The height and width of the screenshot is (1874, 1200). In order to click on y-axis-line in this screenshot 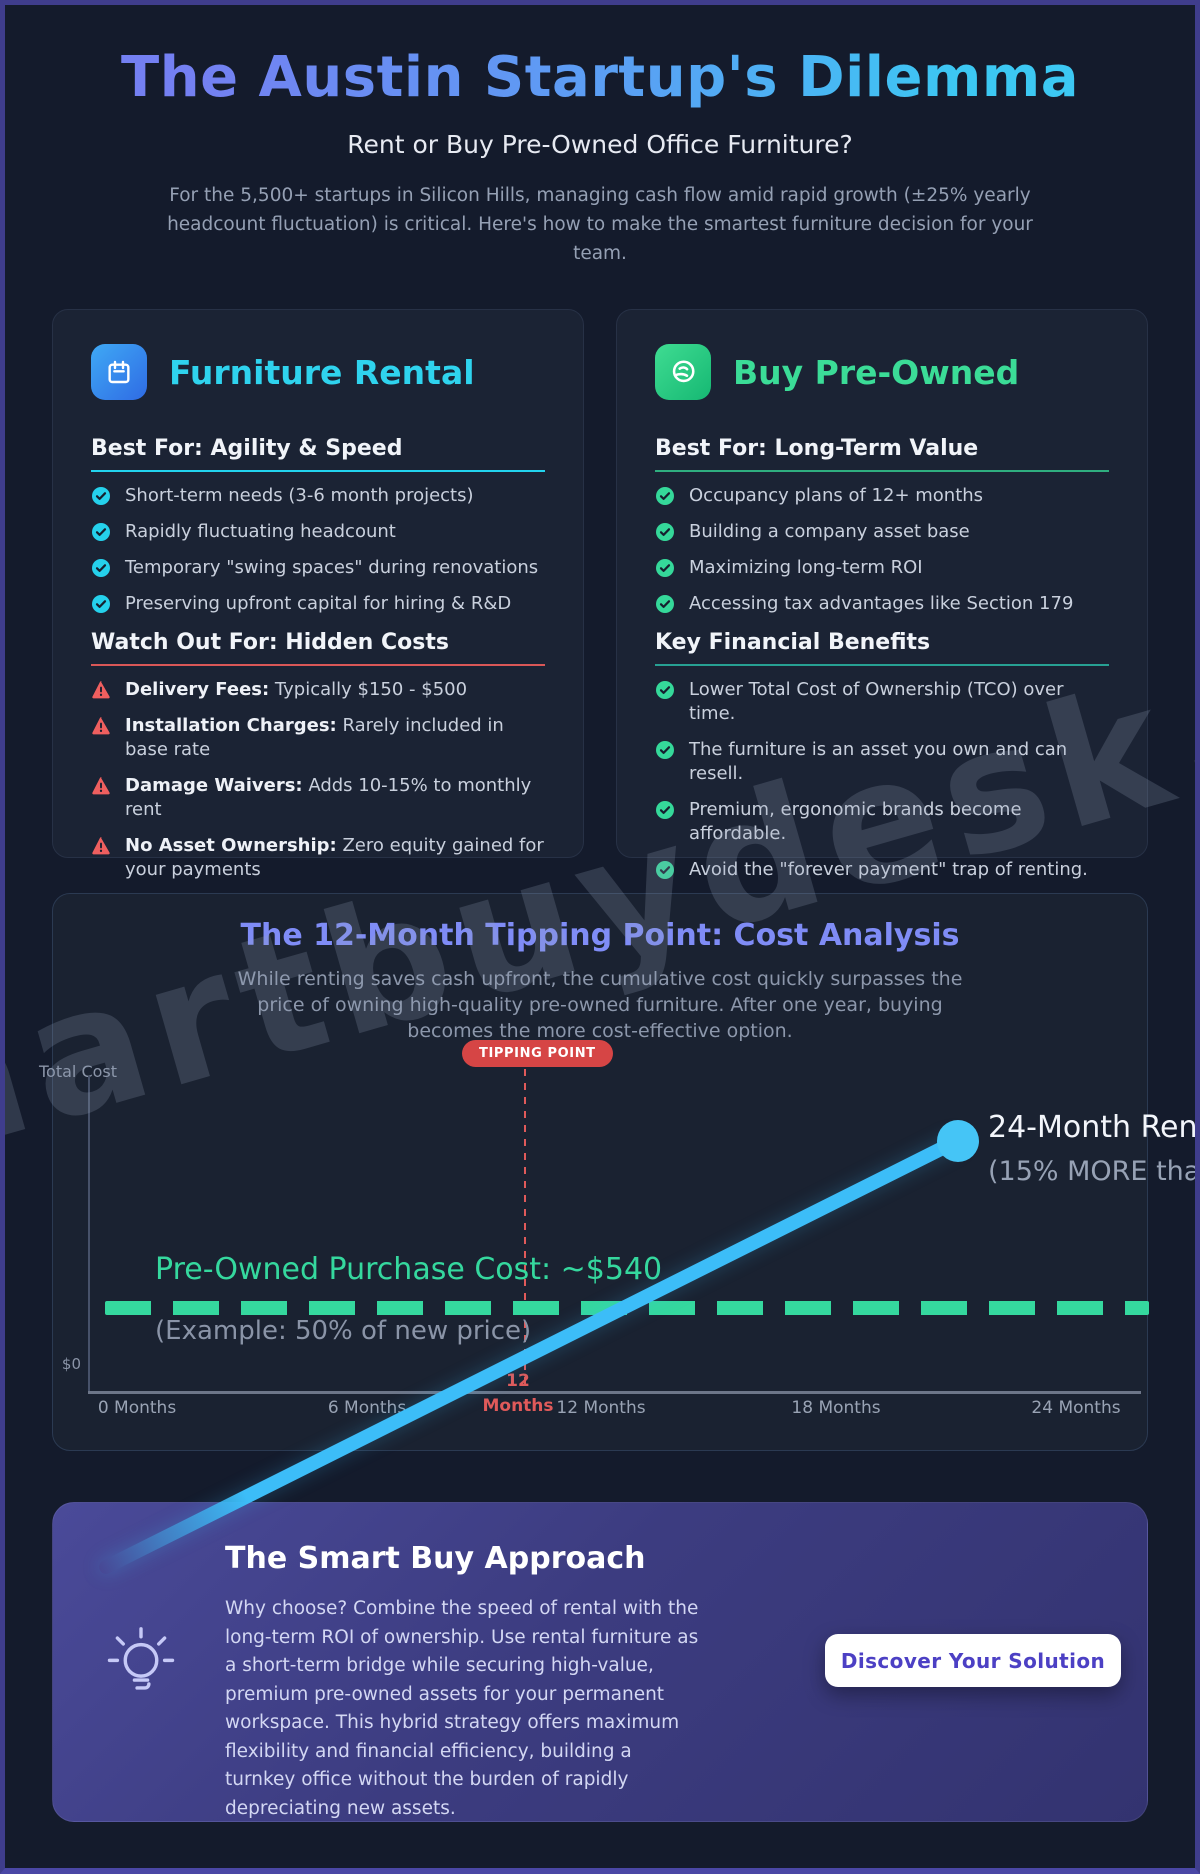, I will do `click(89, 1233)`.